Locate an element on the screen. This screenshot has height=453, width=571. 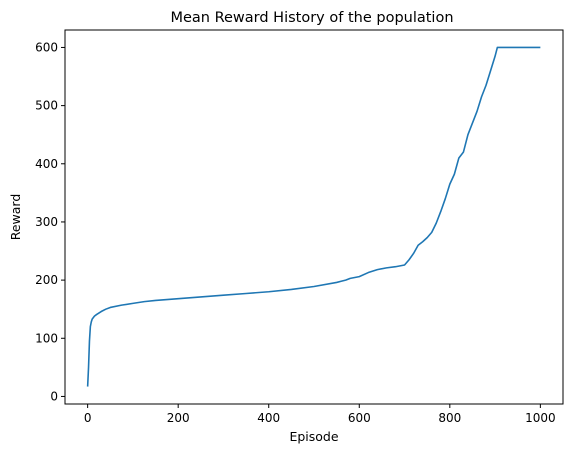
chart-title: Mean Reward History of the population is located at coordinates (311, 18).